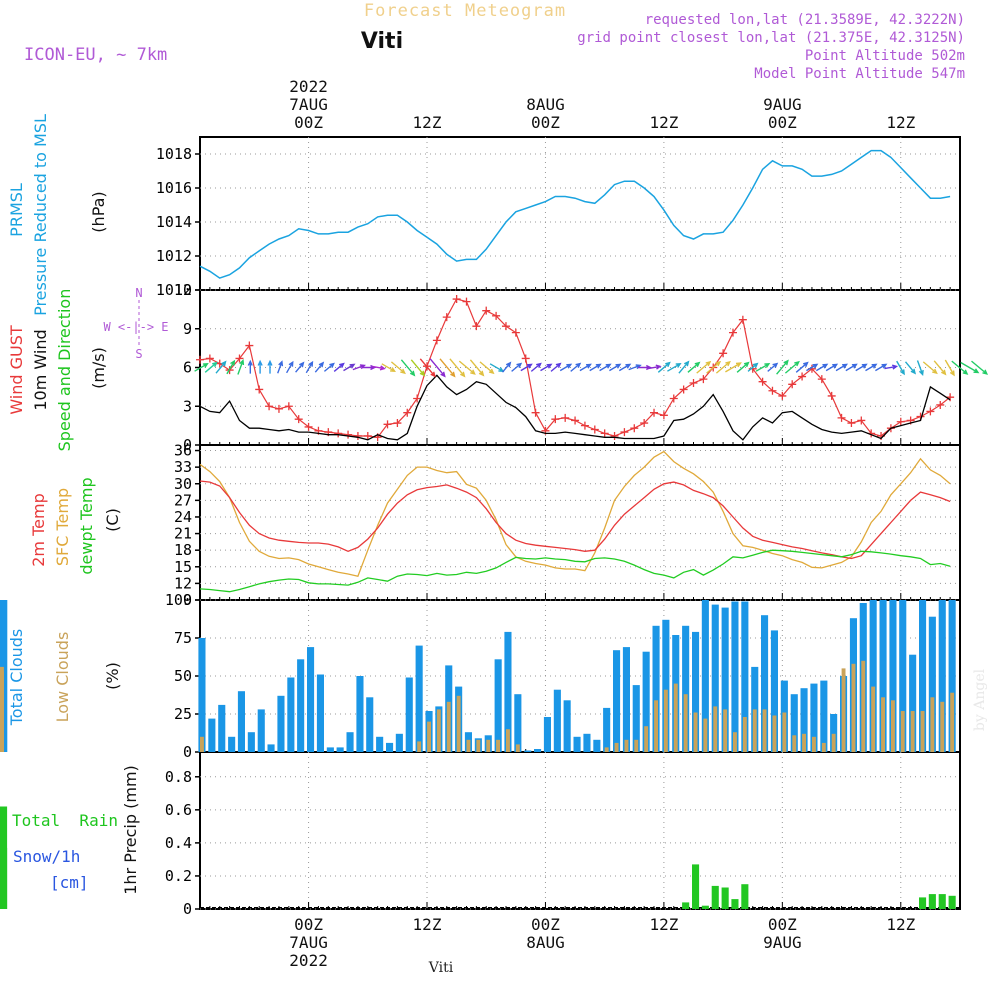 This screenshot has width=1000, height=1000. Describe the element at coordinates (782, 104) in the screenshot. I see `time-label-top: 9AUG` at that location.